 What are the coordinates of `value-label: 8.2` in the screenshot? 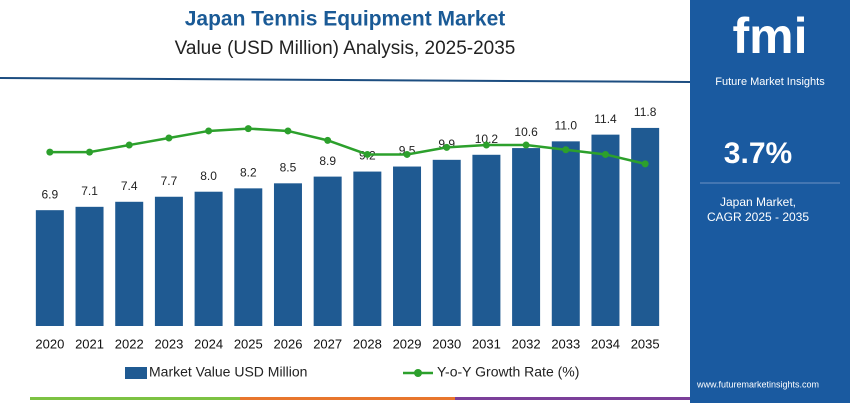 It's located at (248, 173).